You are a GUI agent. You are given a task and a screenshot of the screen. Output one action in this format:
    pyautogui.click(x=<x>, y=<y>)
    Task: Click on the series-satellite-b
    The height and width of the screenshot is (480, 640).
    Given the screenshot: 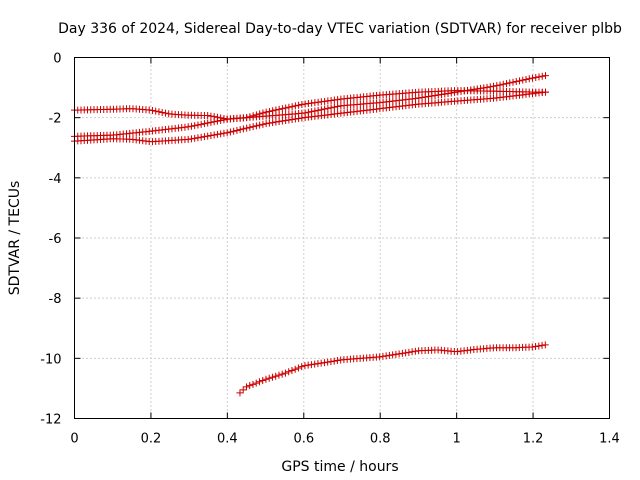 What is the action you would take?
    pyautogui.click(x=310, y=106)
    